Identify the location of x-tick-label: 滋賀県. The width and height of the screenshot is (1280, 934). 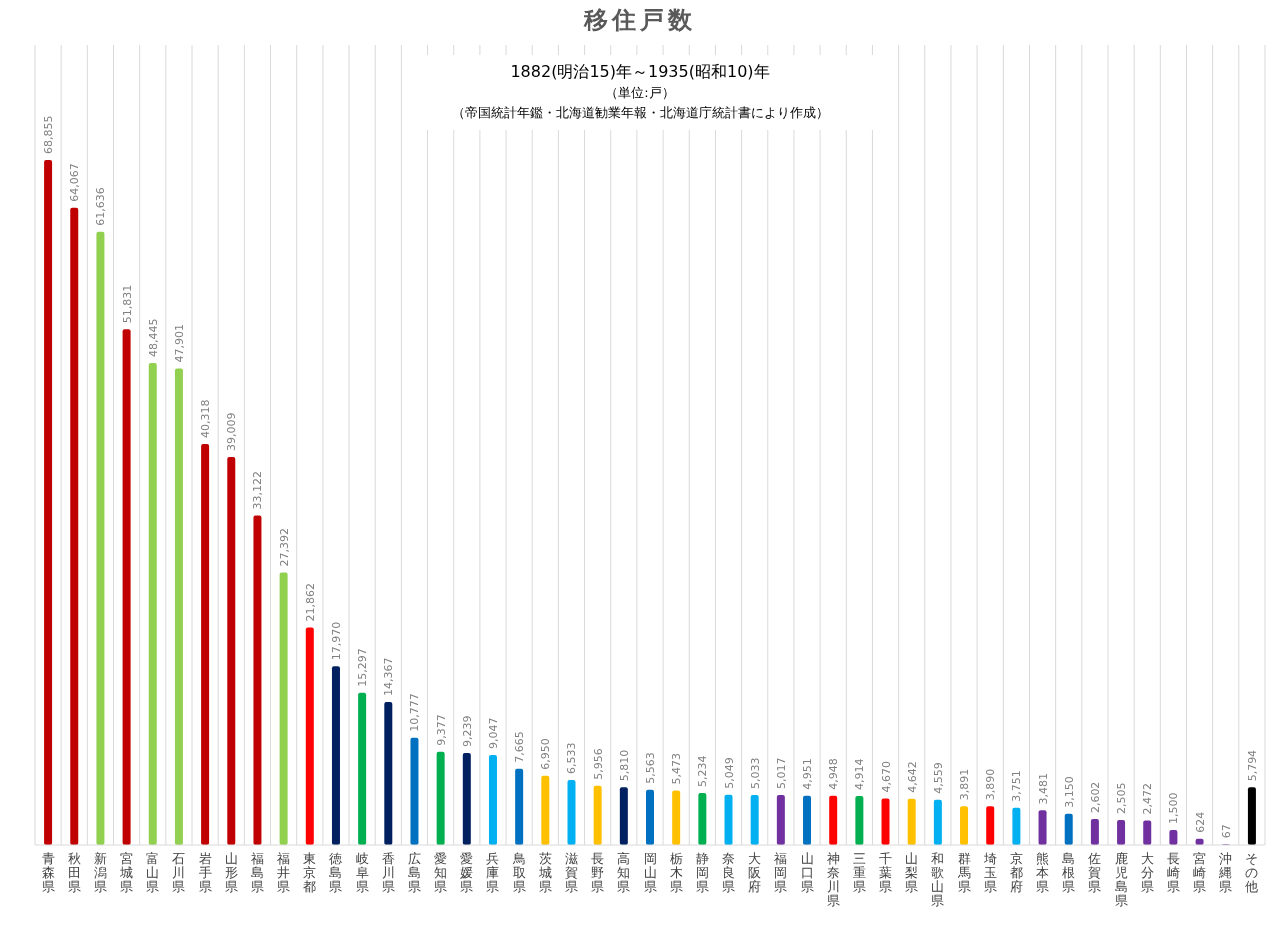
(571, 872).